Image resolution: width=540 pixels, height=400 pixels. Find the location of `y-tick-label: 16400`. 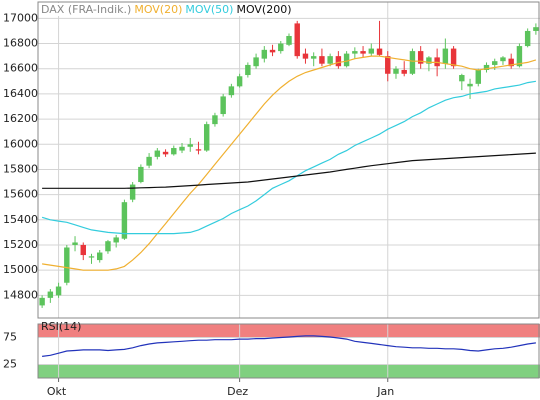

y-tick-label: 16400 is located at coordinates (20, 93).